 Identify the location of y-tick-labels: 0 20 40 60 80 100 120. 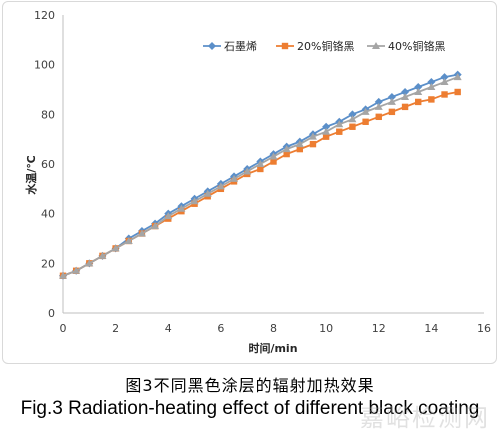
(44, 164).